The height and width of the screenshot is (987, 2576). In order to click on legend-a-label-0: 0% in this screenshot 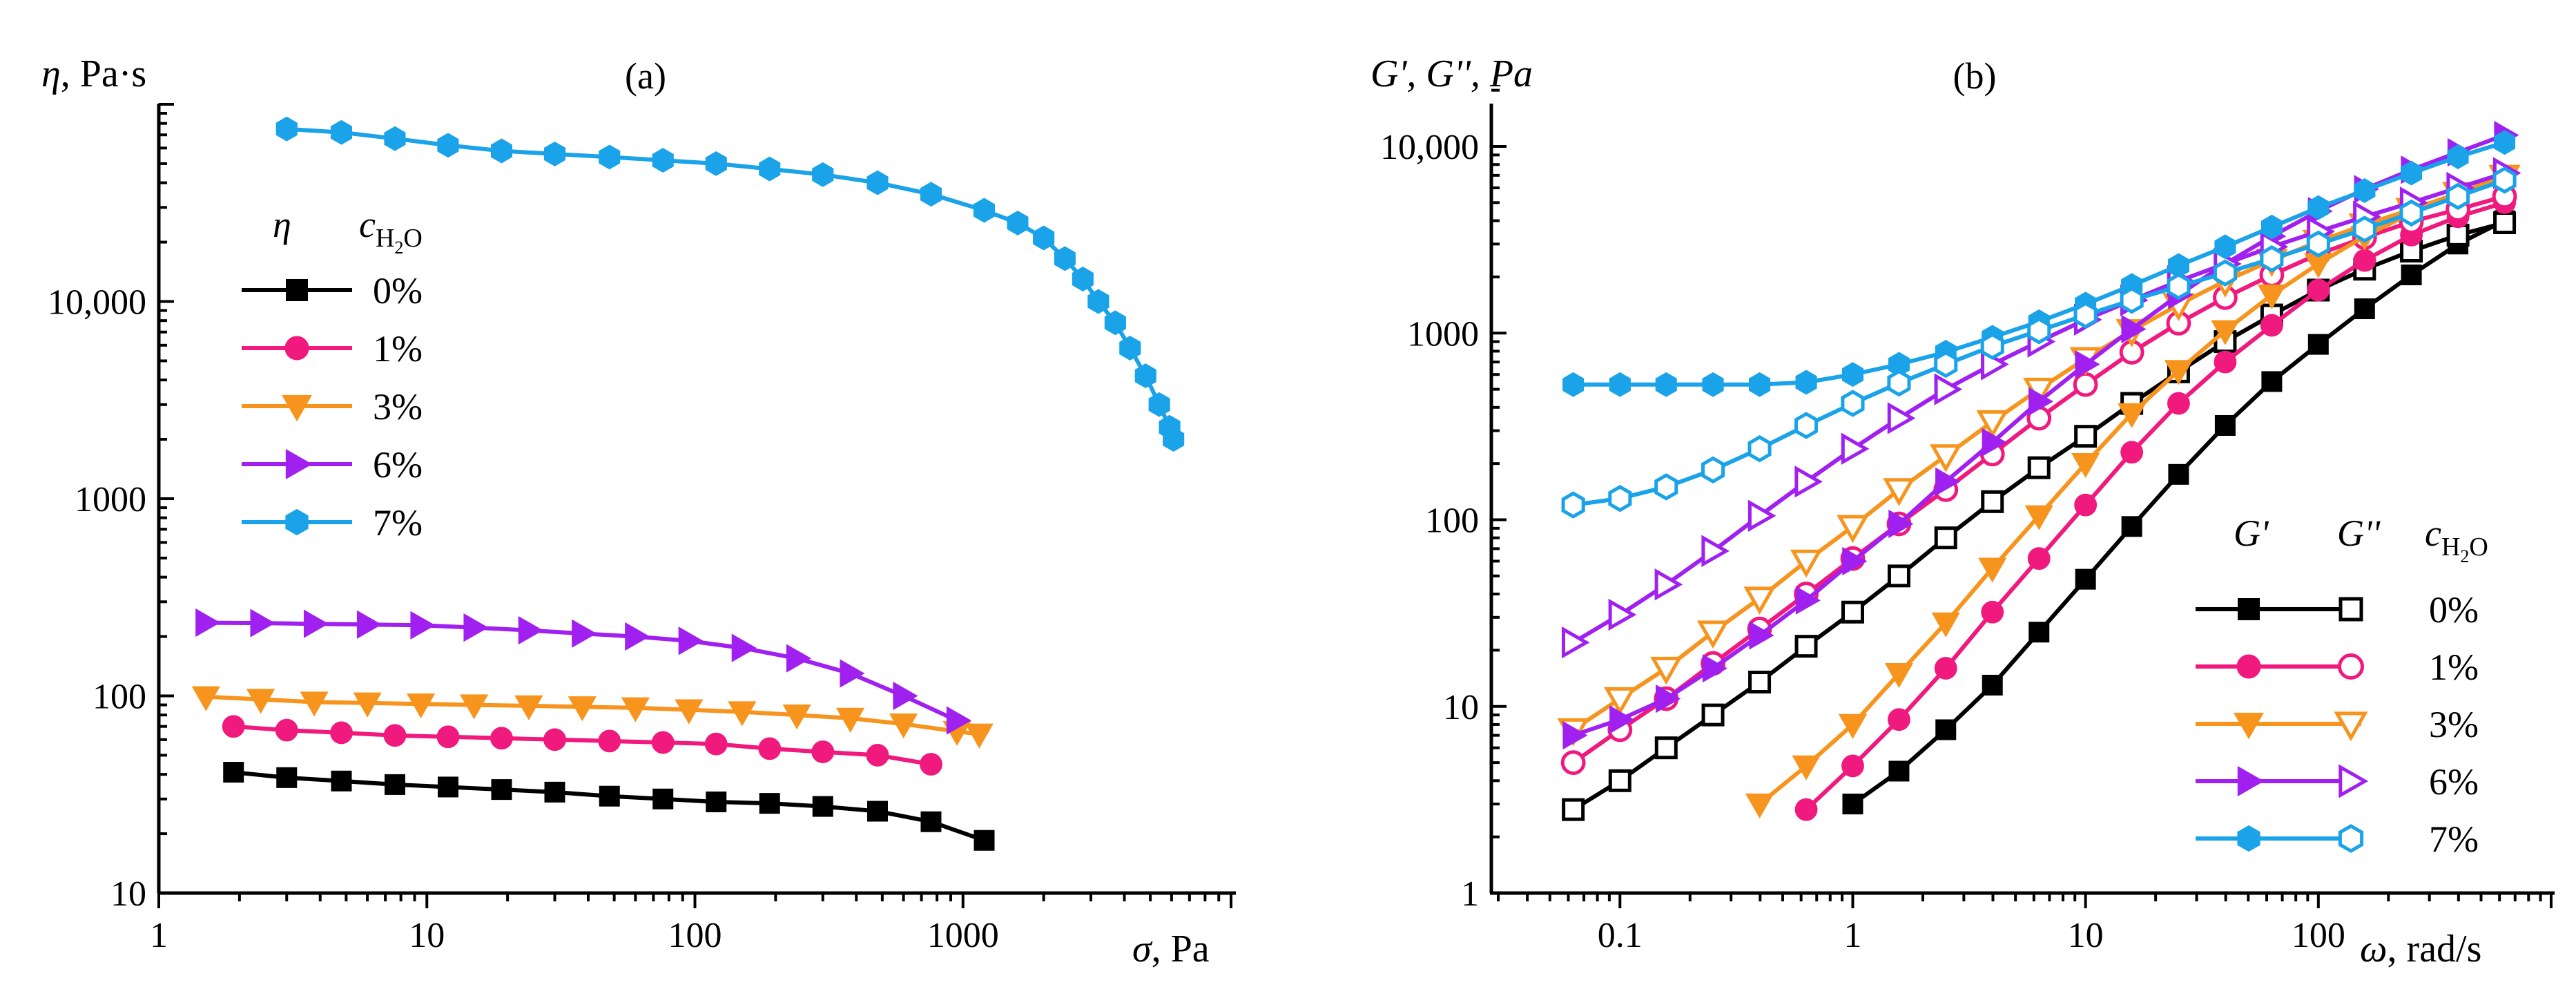, I will do `click(398, 291)`.